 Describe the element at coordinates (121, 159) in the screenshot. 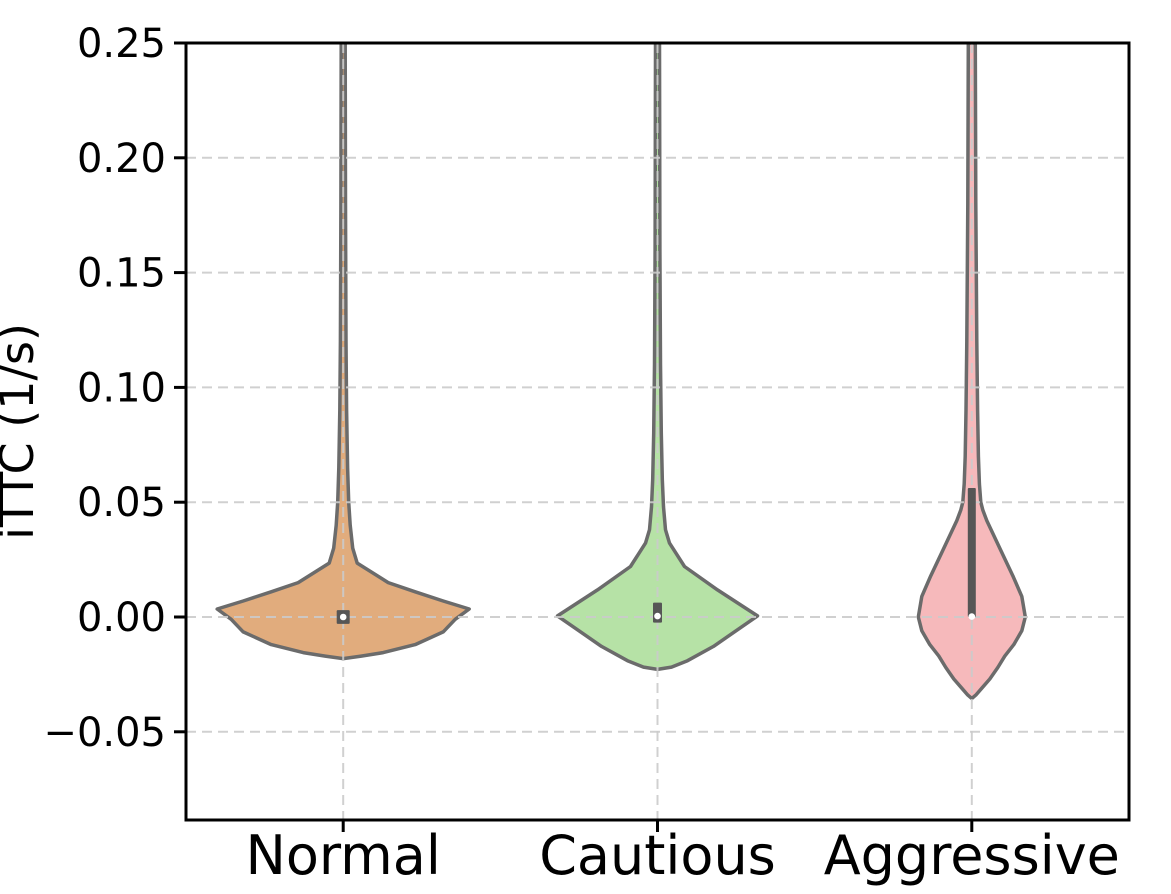

I see `y-tick-label-1: 0.20` at that location.